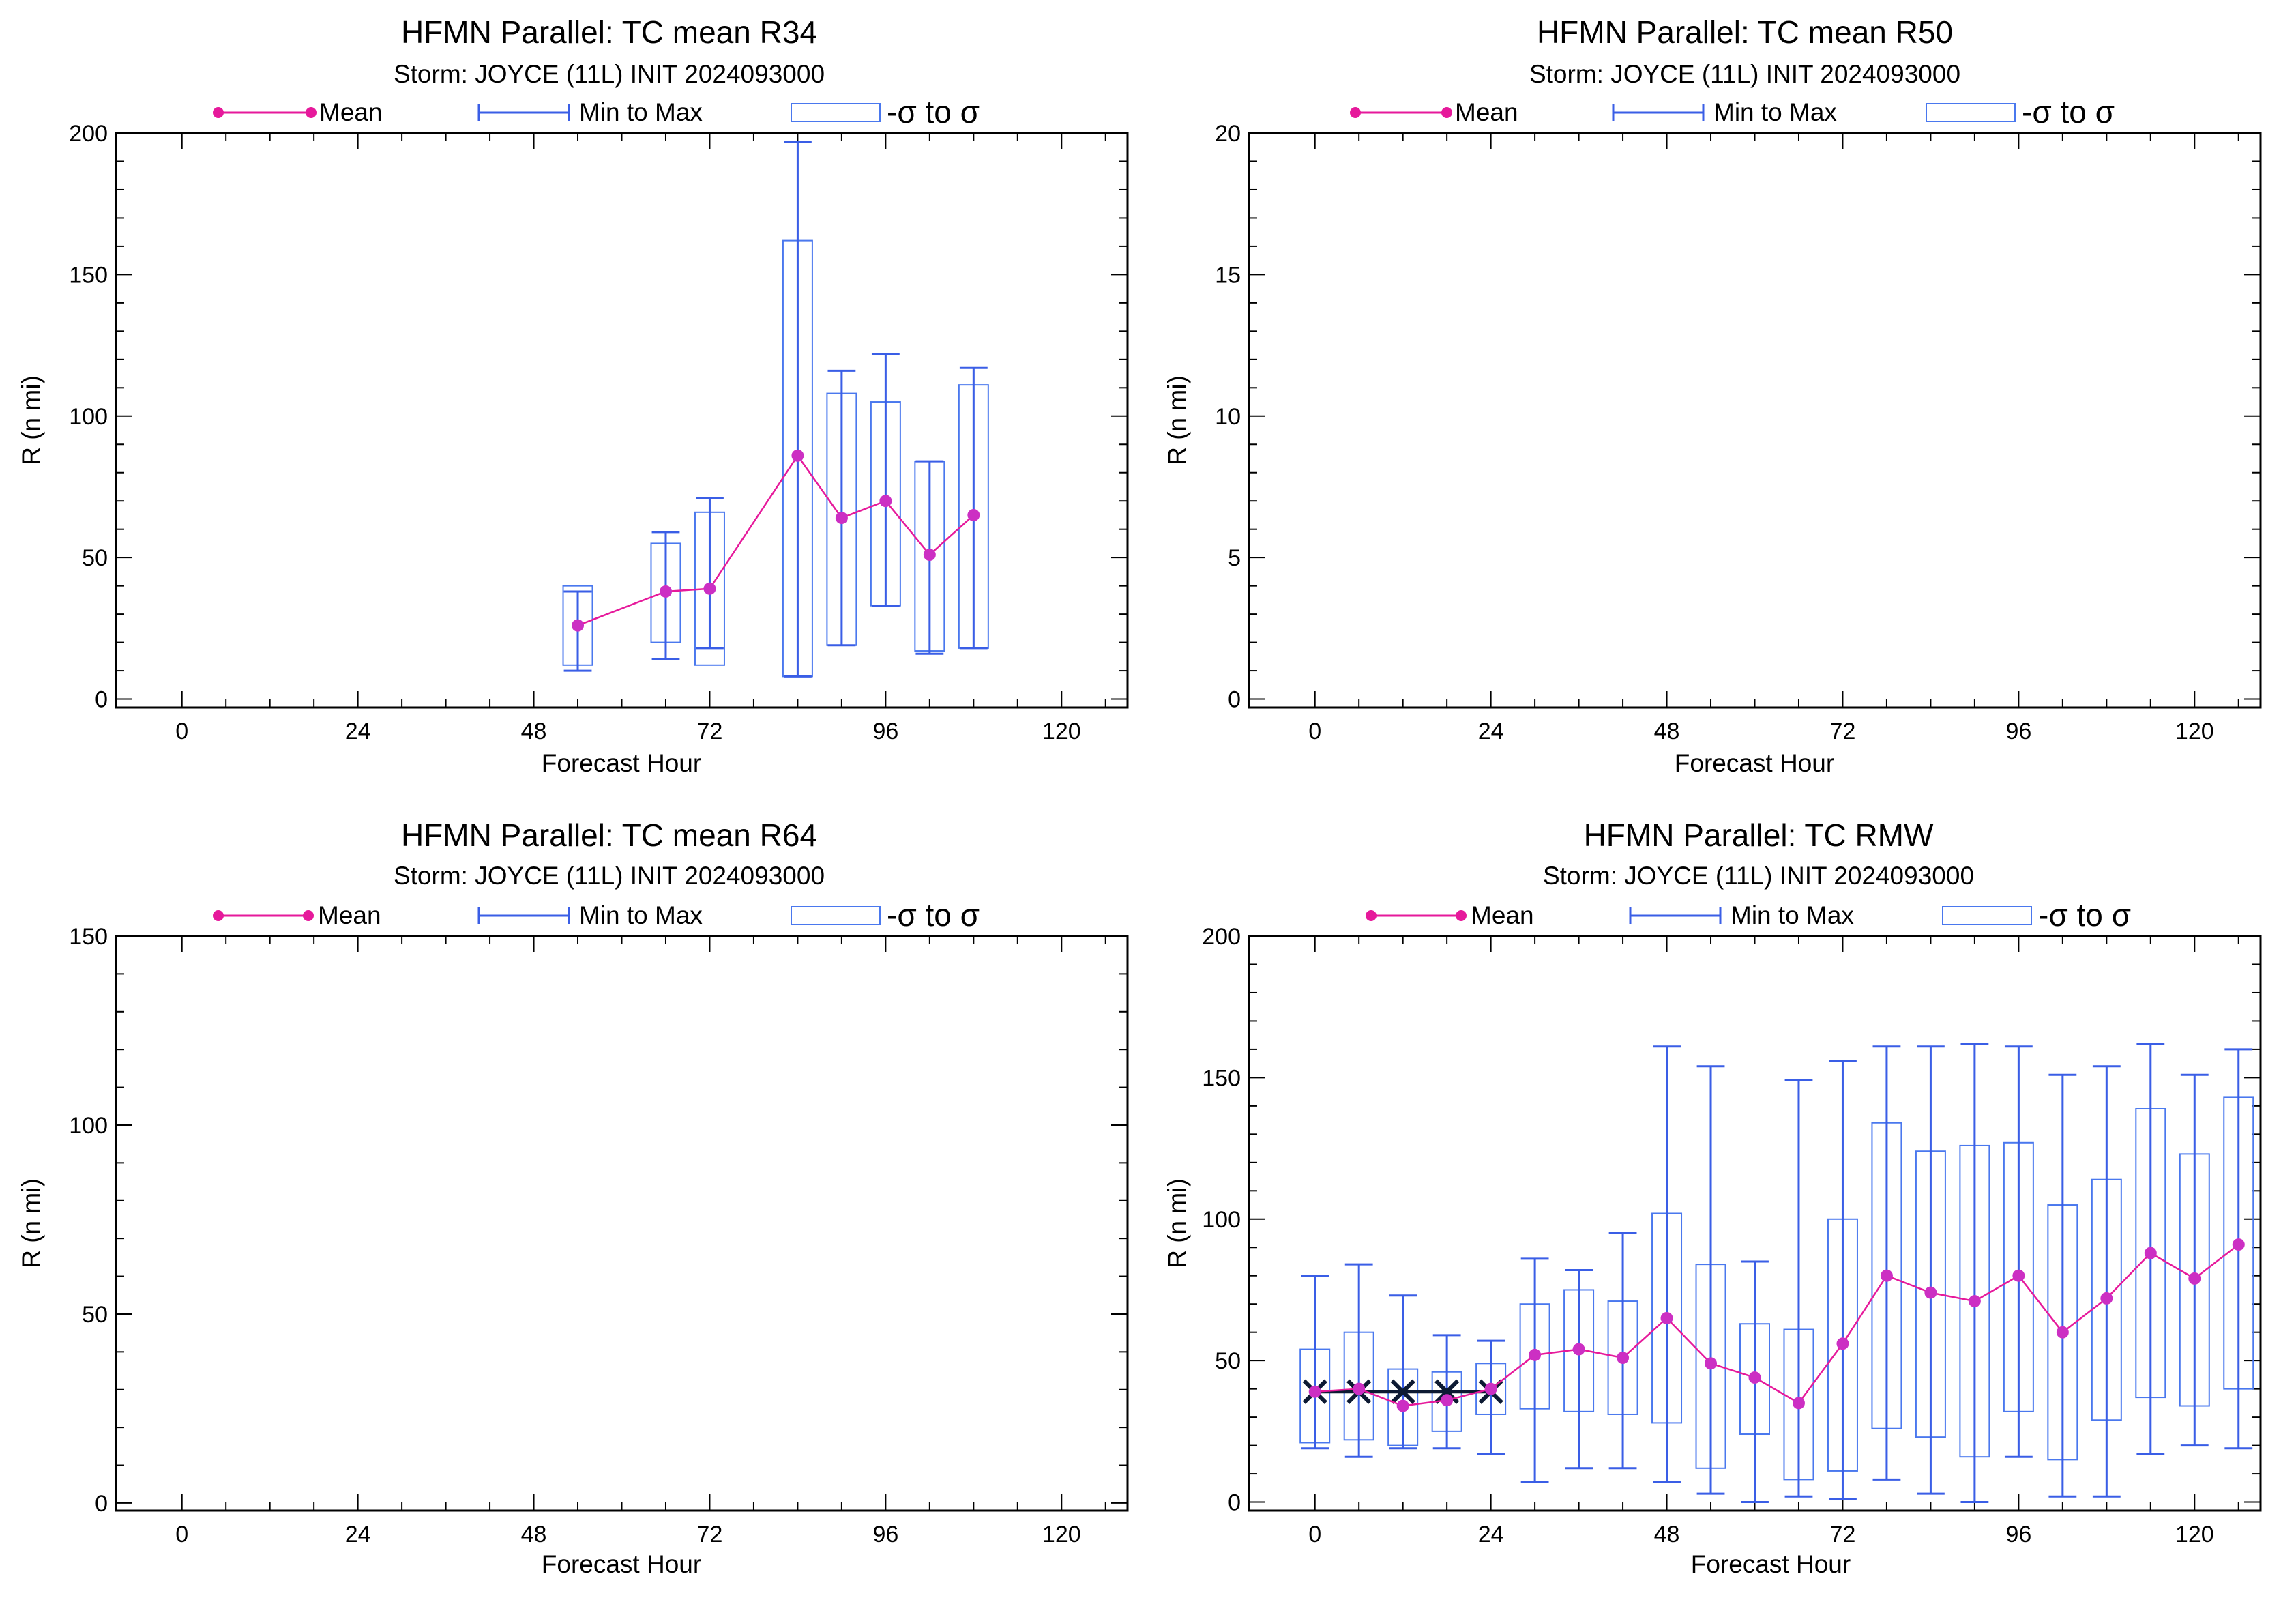 The width and height of the screenshot is (2296, 1602). What do you see at coordinates (609, 835) in the screenshot?
I see `chart-title: HFMN Parallel: TC mean R64` at bounding box center [609, 835].